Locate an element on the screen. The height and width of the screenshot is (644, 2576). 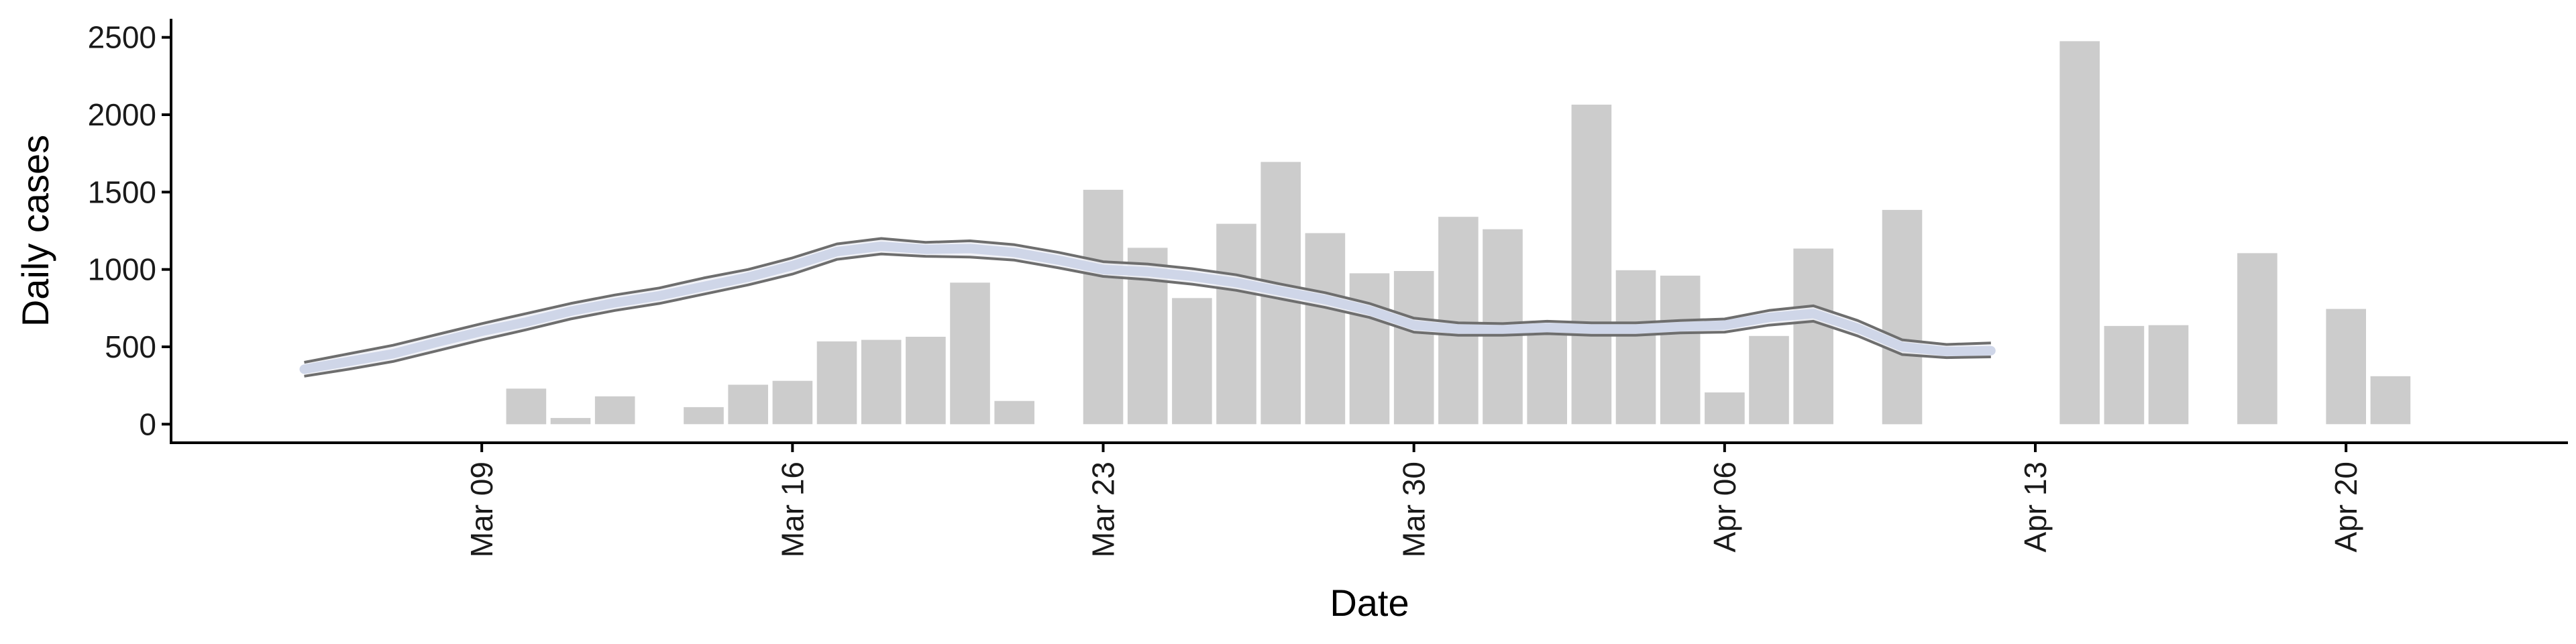
x-tick-label: Apr 13 is located at coordinates (2035, 507).